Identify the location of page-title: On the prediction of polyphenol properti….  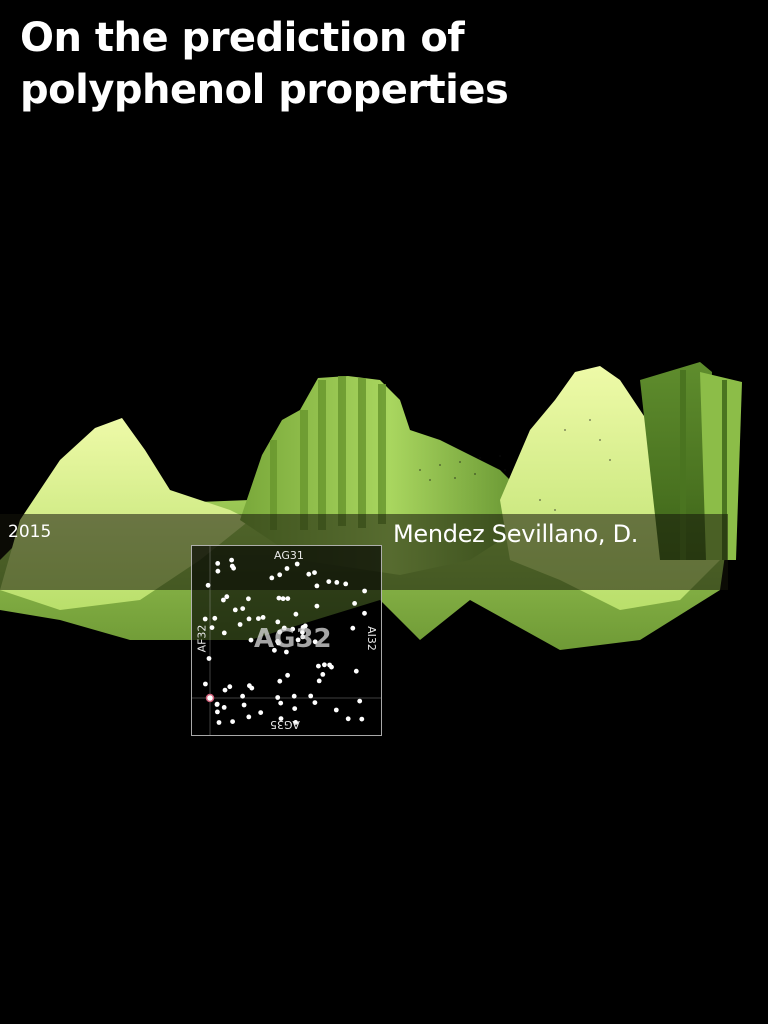
(380, 64).